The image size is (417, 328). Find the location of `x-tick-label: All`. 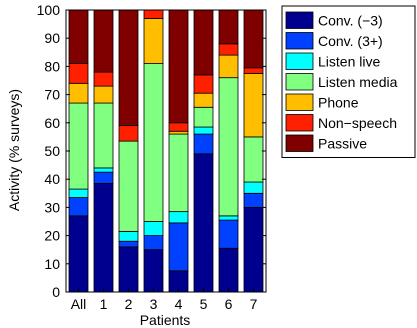

x-tick-label: All is located at coordinates (79, 304).